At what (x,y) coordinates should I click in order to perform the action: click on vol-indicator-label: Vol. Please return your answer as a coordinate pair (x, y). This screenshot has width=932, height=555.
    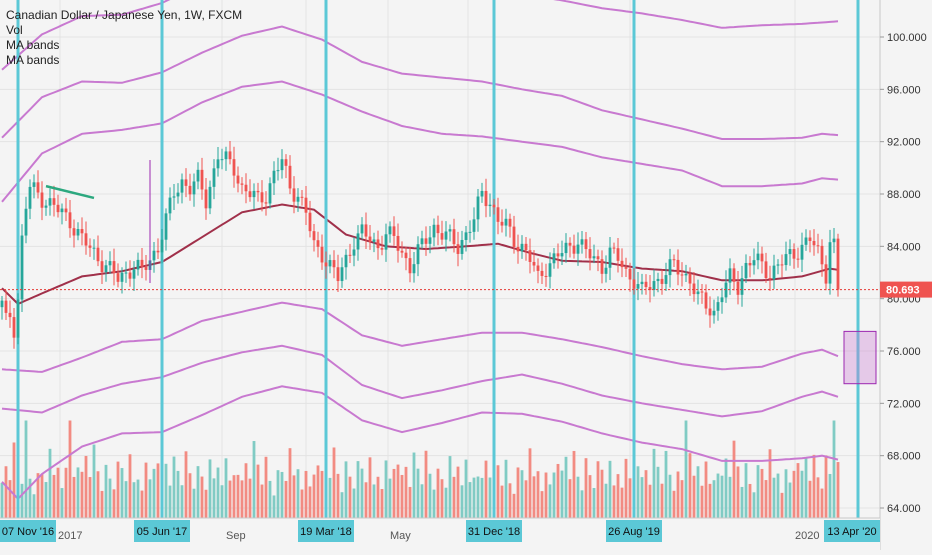
    Looking at the image, I should click on (14, 30).